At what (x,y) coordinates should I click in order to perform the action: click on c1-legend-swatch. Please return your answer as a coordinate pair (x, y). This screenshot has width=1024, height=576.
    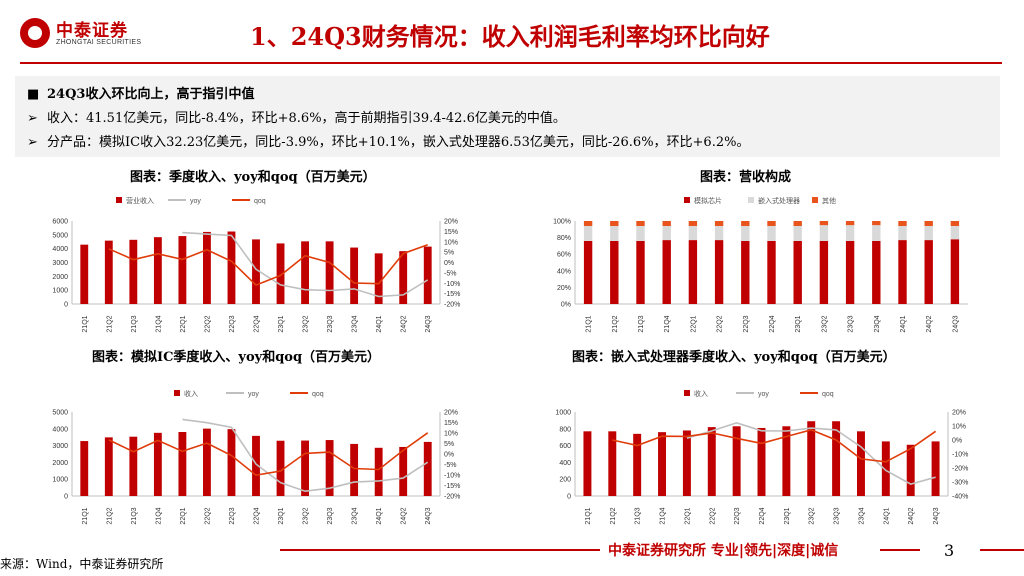
    Looking at the image, I should click on (119, 200).